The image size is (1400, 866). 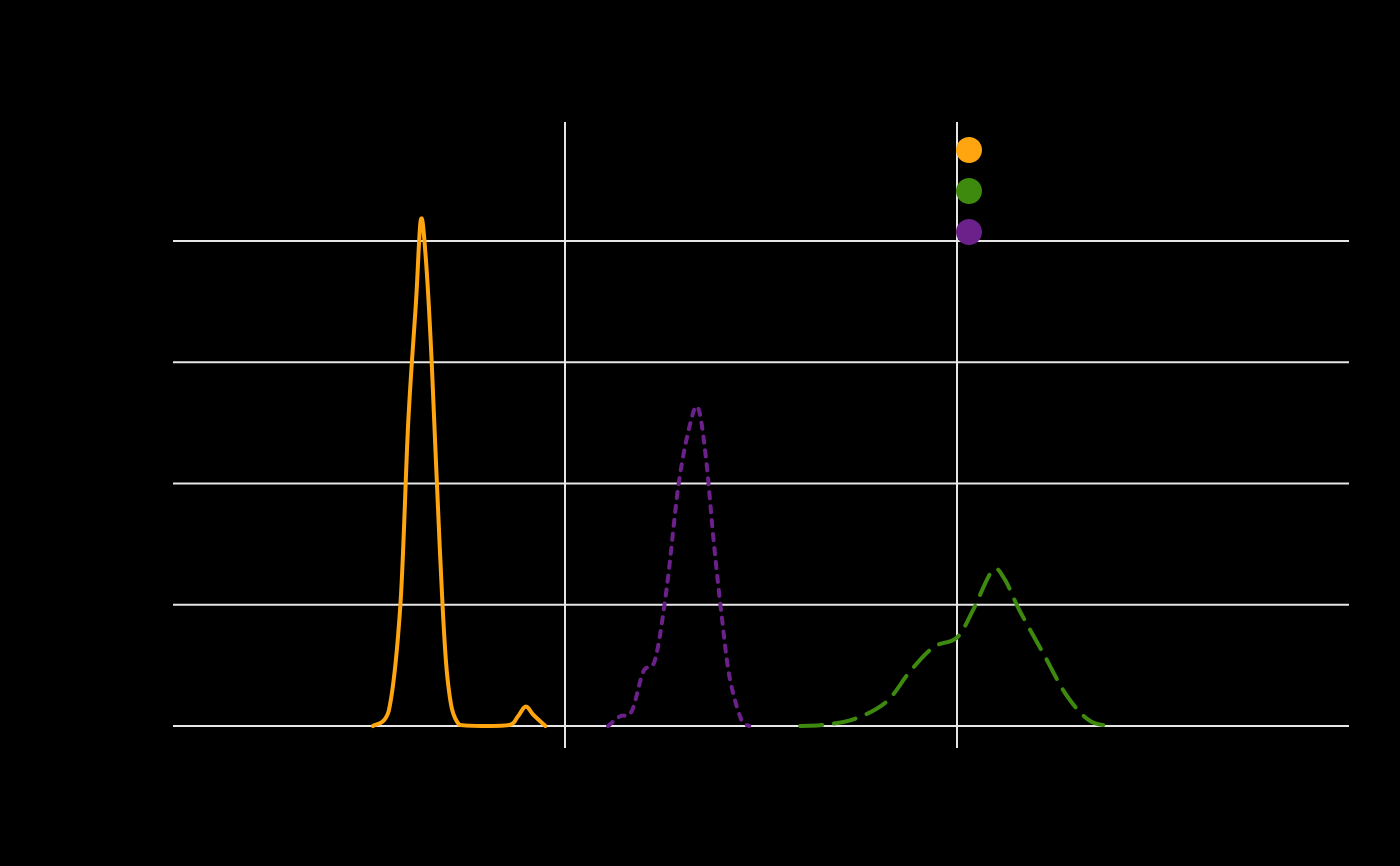 What do you see at coordinates (139, 240) in the screenshot?
I see `y-tick-label-4: 0.04` at bounding box center [139, 240].